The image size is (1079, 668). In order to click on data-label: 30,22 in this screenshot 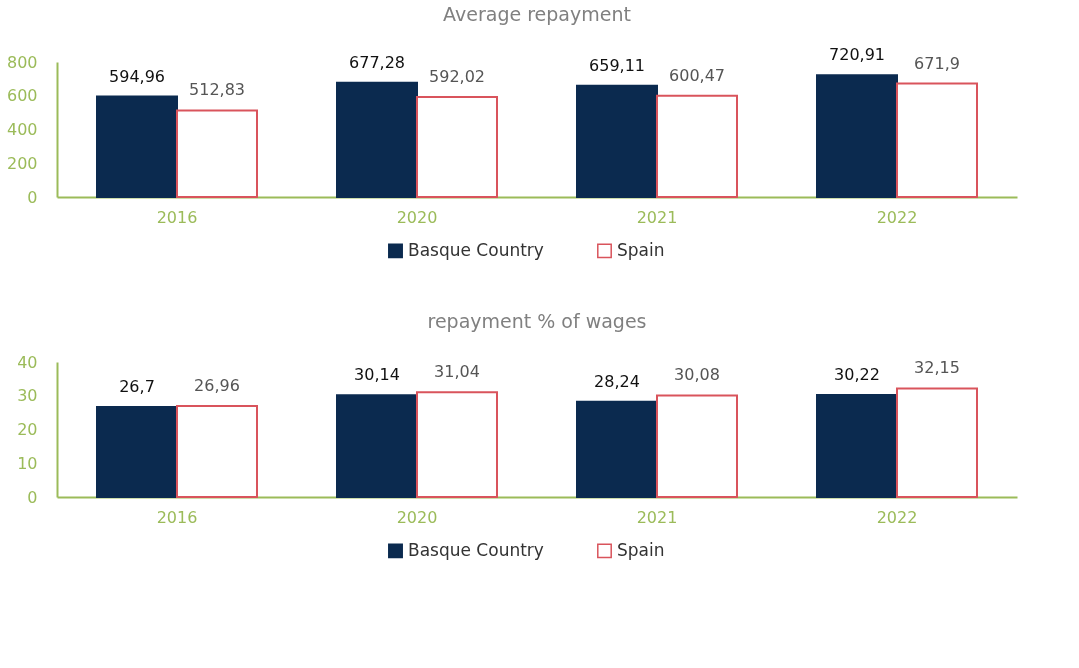, I will do `click(857, 375)`.